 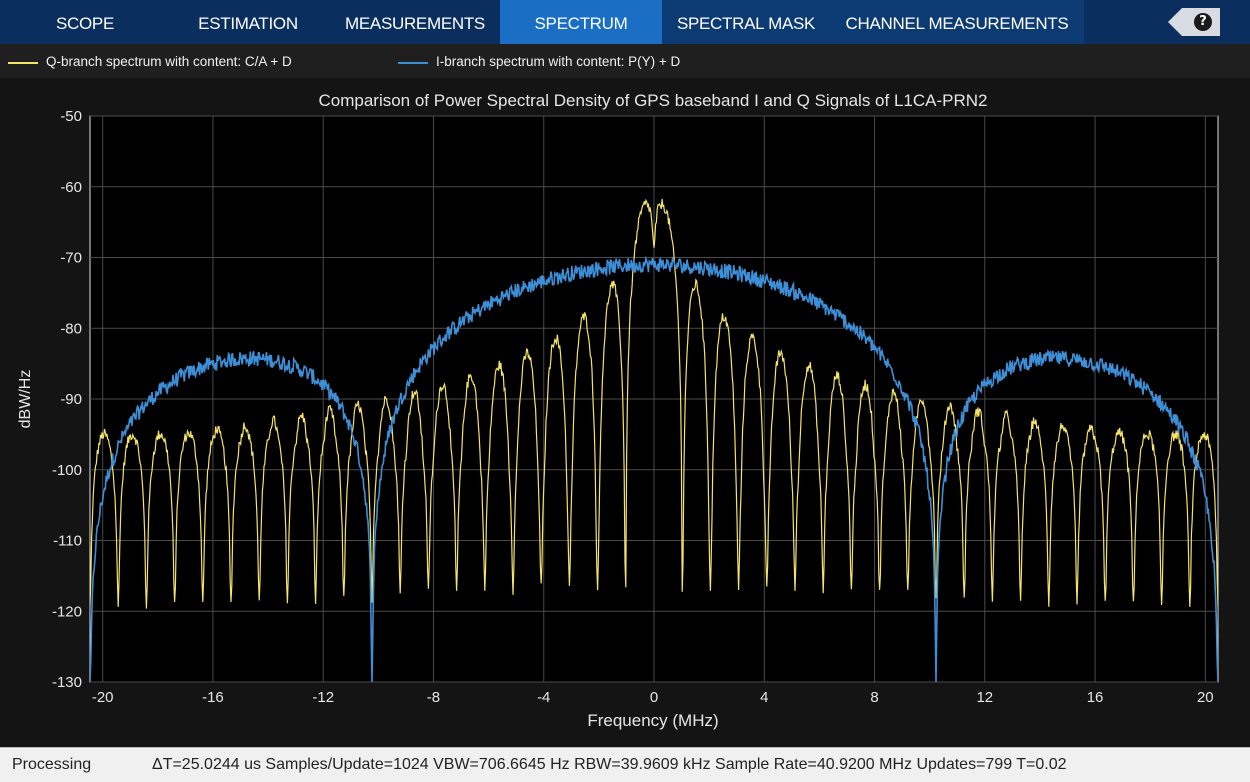 I want to click on x-tick-label: -4, so click(x=543, y=697).